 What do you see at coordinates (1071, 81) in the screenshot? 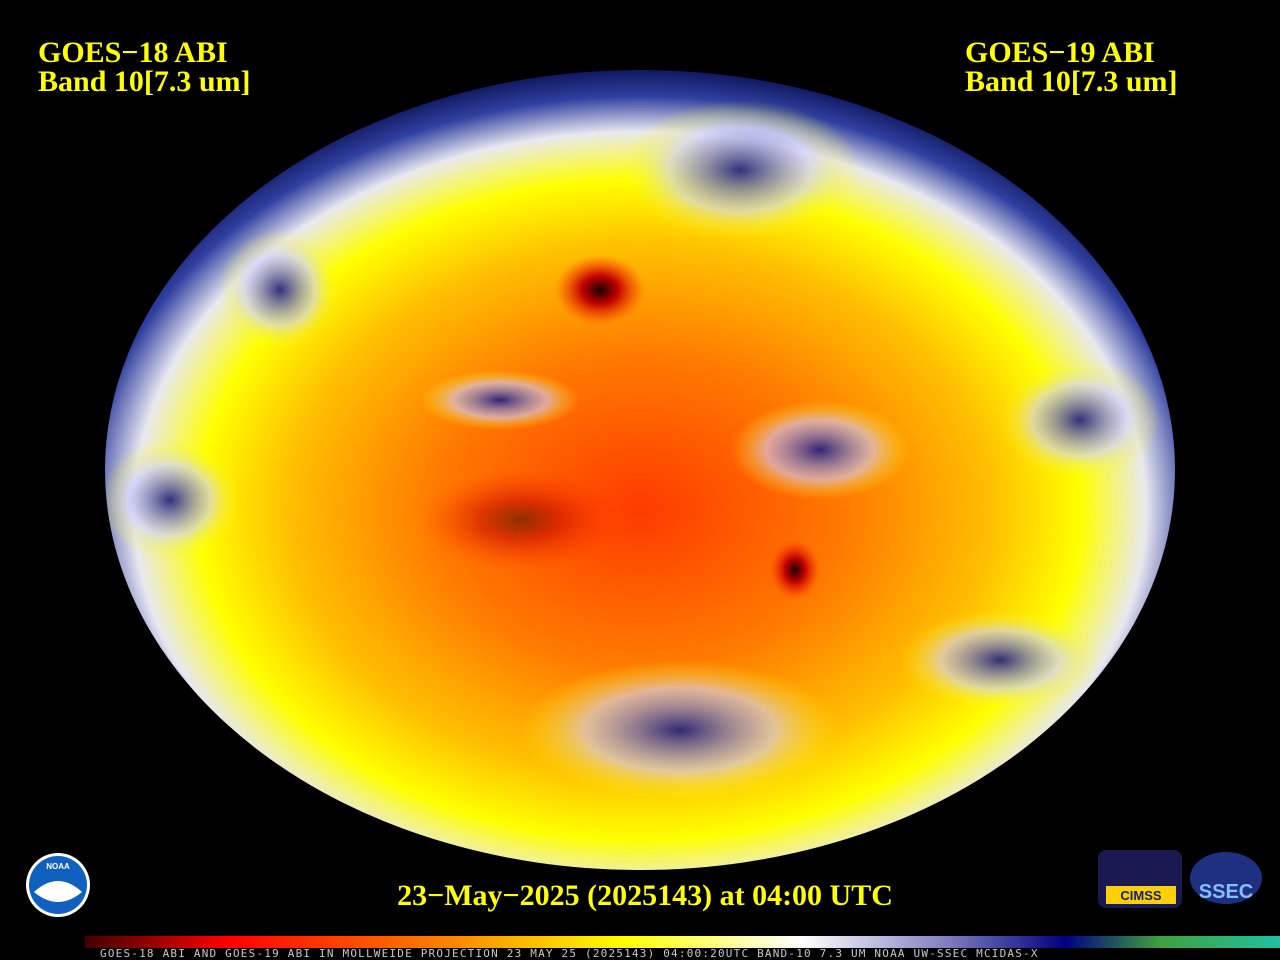
I see `right-subtitle: Band 10[7.3 um]` at bounding box center [1071, 81].